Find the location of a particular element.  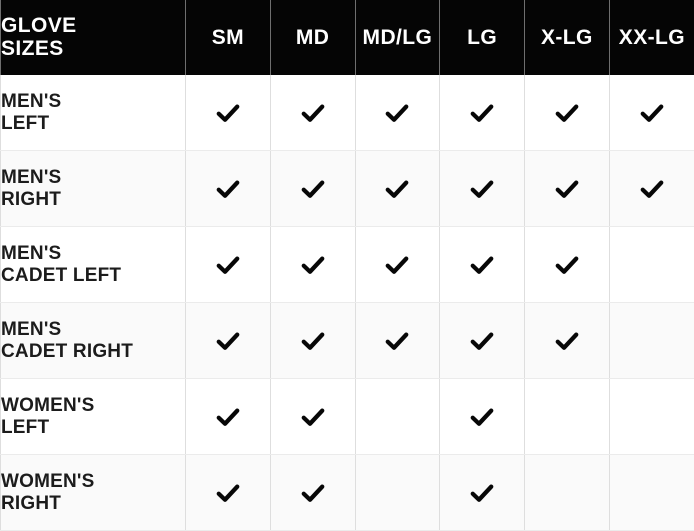

corner-title-line-1: GLOVE is located at coordinates (93, 26).